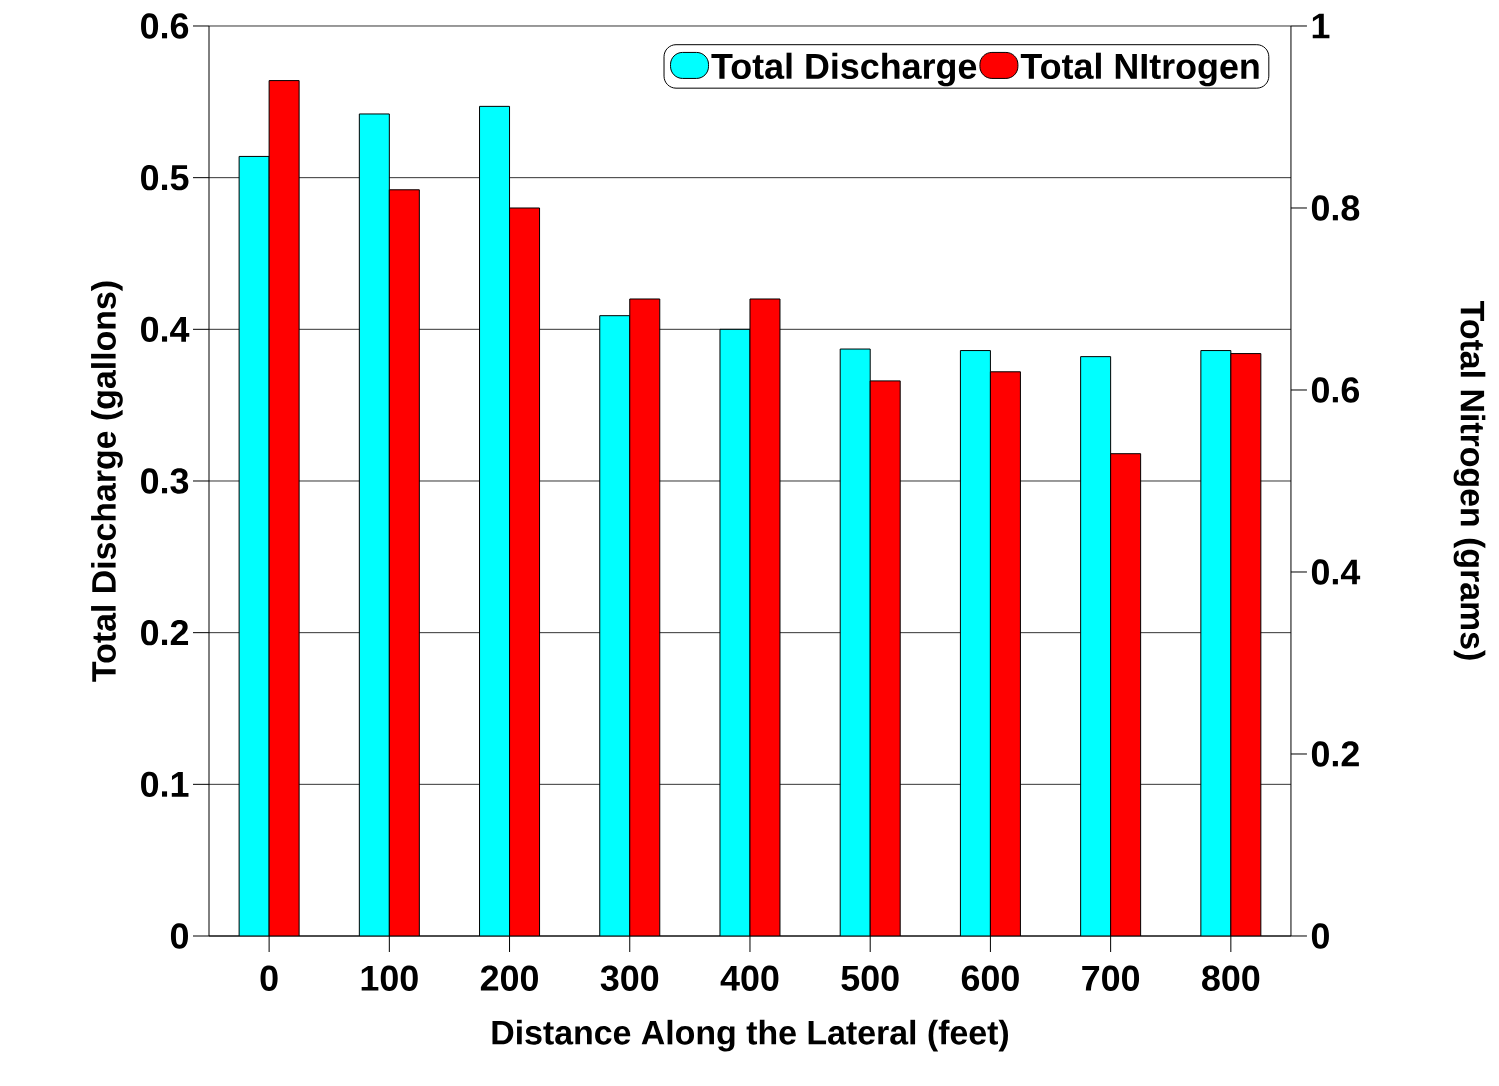 The image size is (1499, 1086). I want to click on x-tick-label: 600, so click(990, 978).